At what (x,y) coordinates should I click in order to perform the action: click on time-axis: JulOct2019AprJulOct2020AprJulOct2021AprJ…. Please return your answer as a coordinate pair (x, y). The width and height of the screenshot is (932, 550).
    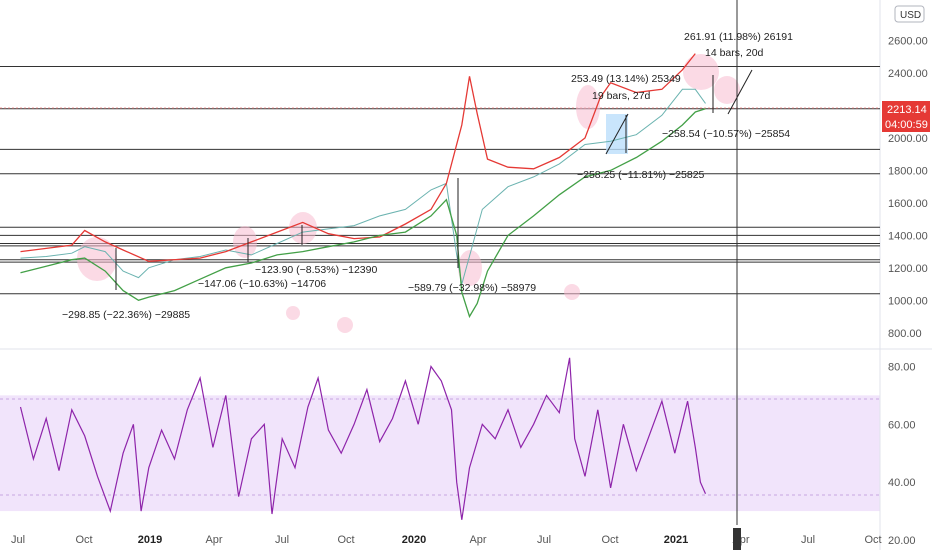
    Looking at the image, I should click on (446, 540).